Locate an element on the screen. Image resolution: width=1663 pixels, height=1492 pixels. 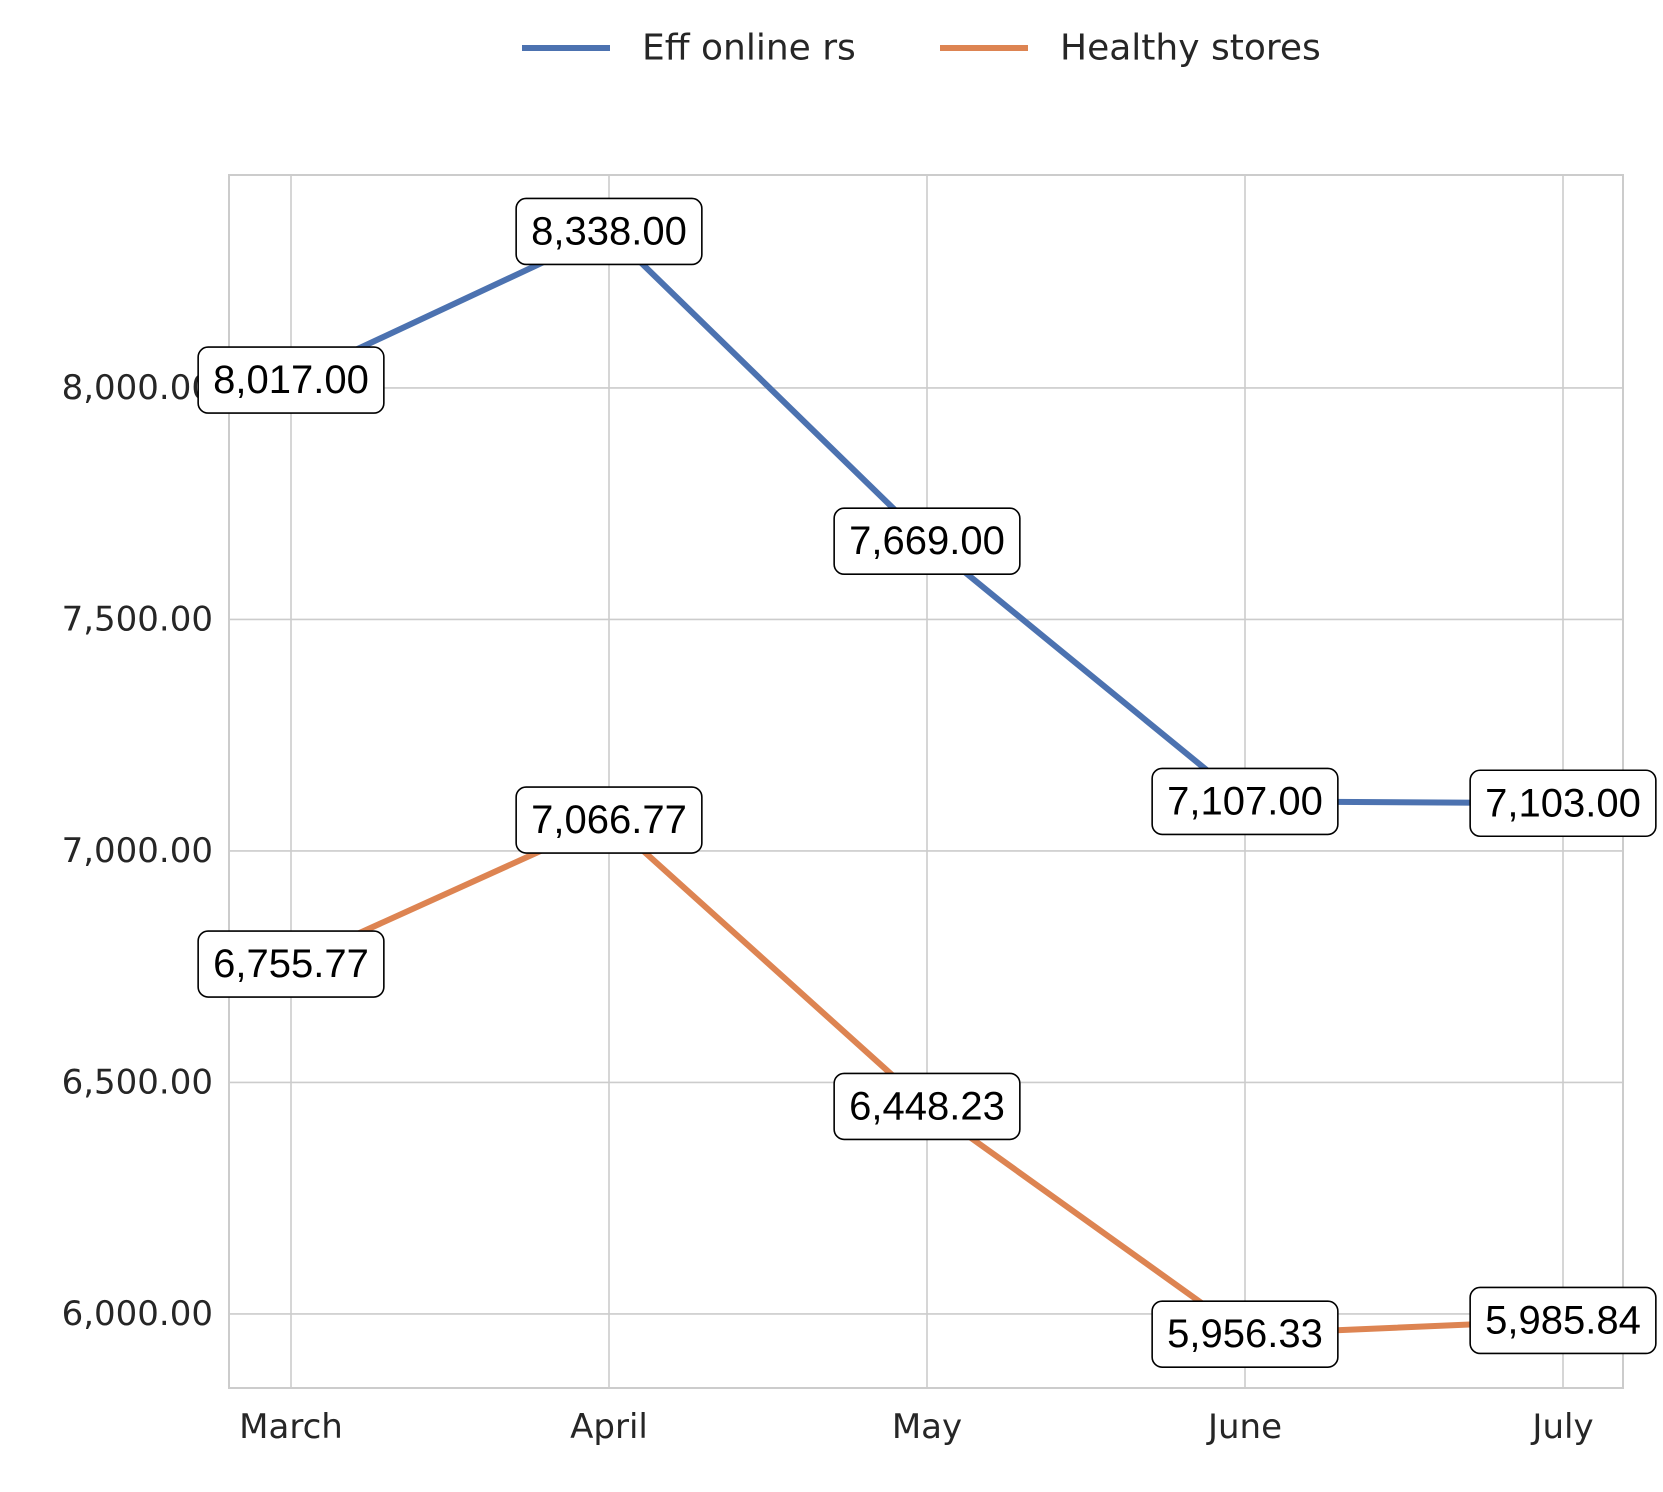
x-tick-label: June is located at coordinates (1244, 1427).